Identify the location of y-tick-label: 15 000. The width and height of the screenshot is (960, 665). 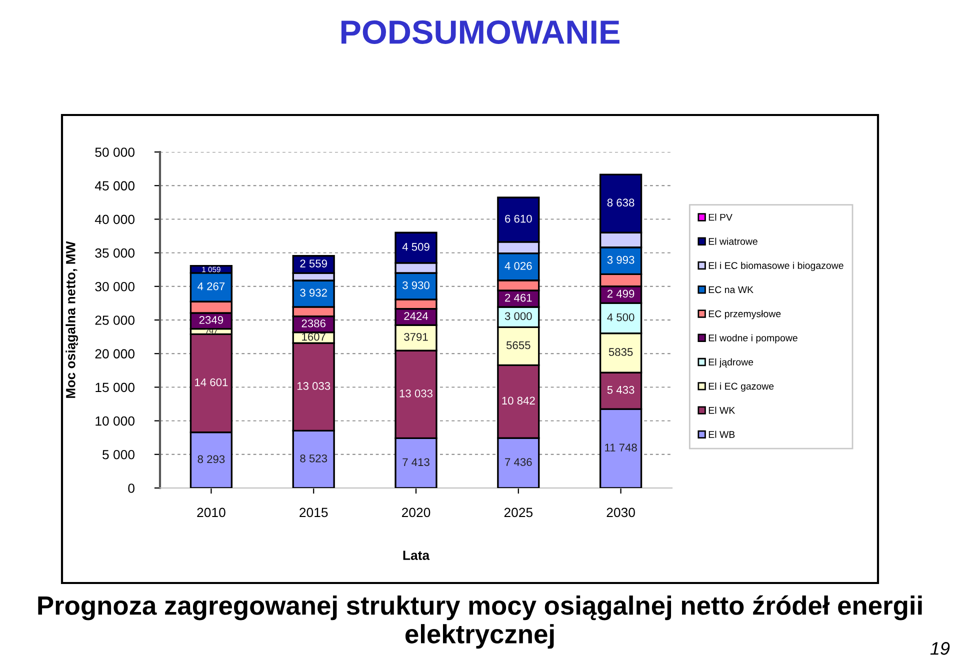
(115, 387).